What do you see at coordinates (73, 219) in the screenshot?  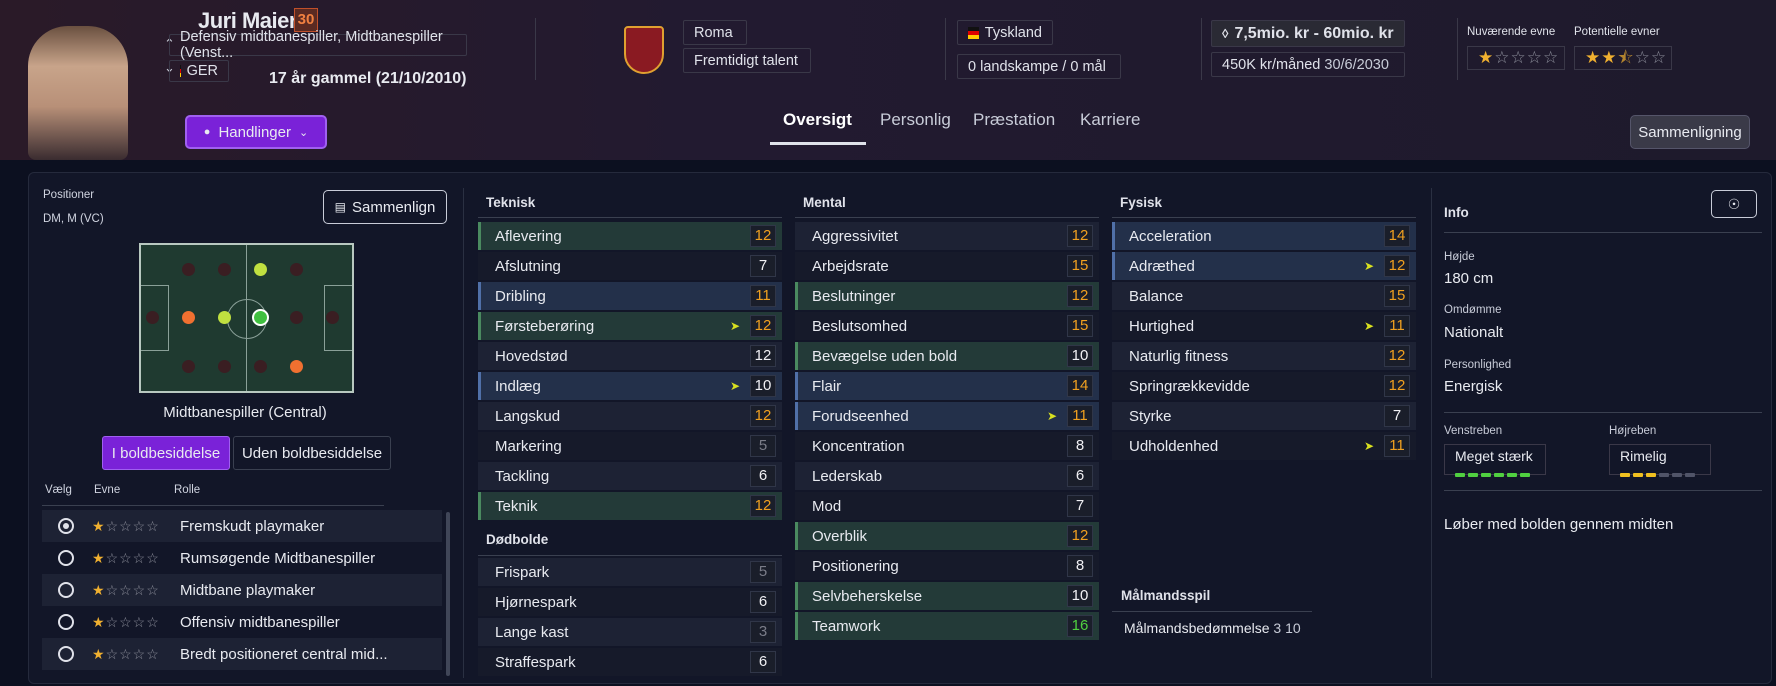 I see `positions-value: DM, M (VC)` at bounding box center [73, 219].